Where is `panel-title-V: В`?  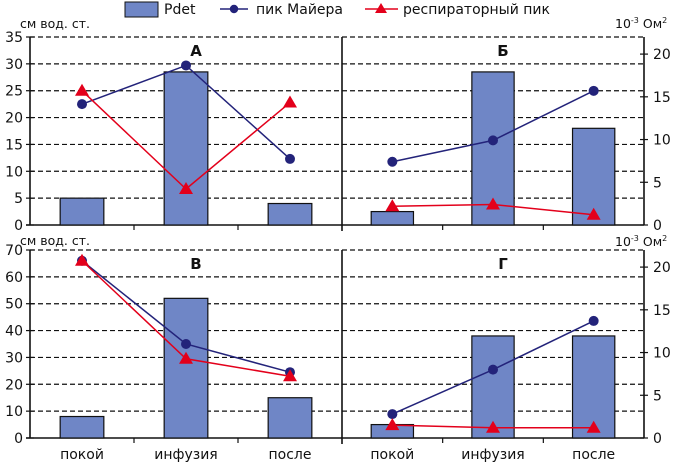
panel-title-V: В is located at coordinates (195, 264).